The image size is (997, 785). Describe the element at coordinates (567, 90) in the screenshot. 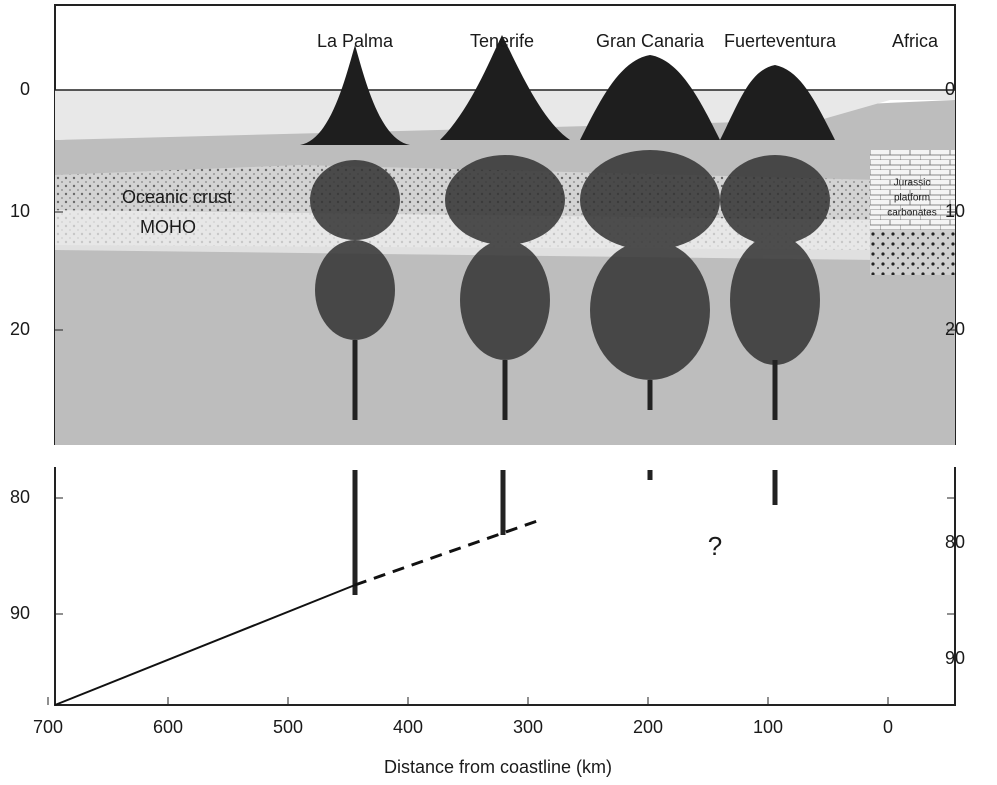

I see `volcanoes` at that location.